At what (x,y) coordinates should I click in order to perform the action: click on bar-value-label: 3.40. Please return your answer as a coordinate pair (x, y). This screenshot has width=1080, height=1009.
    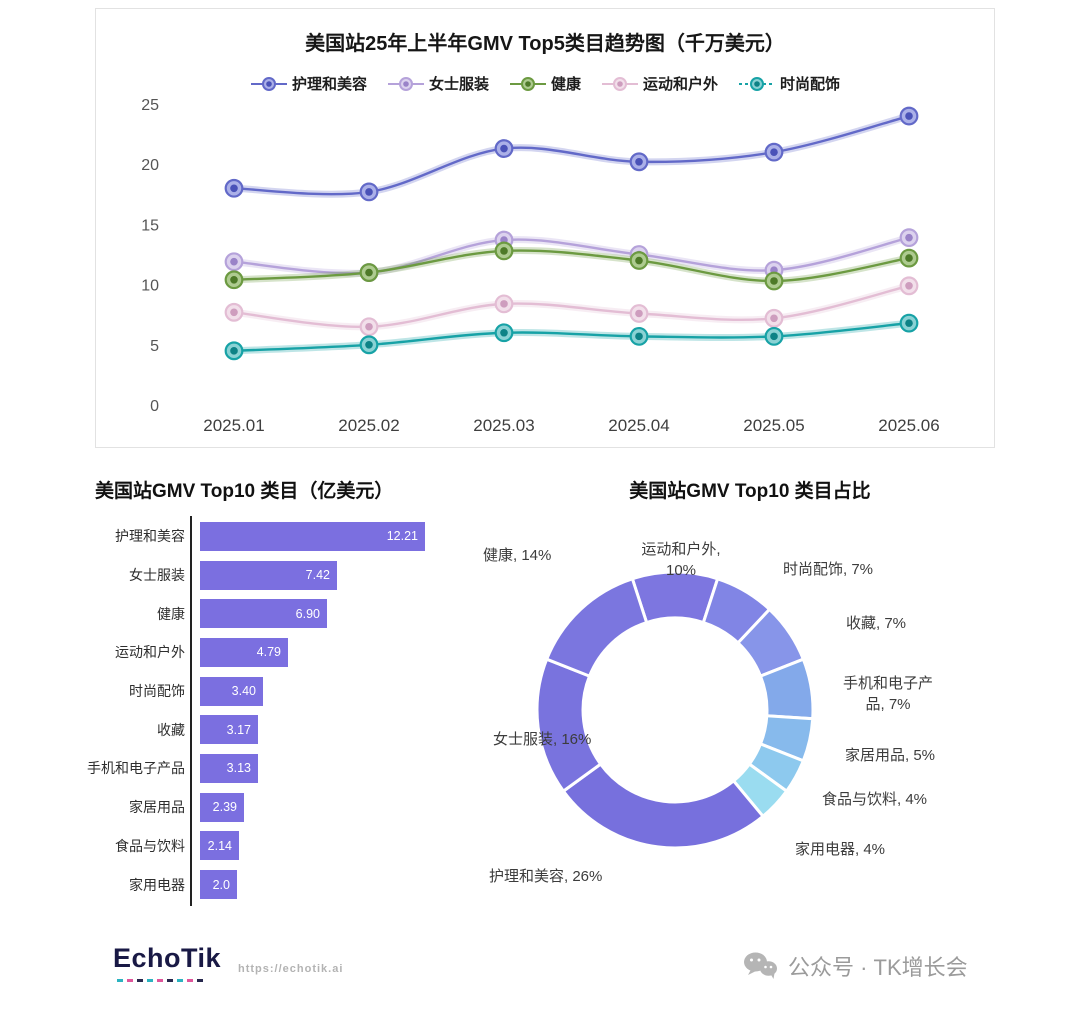
    Looking at the image, I should click on (243, 691).